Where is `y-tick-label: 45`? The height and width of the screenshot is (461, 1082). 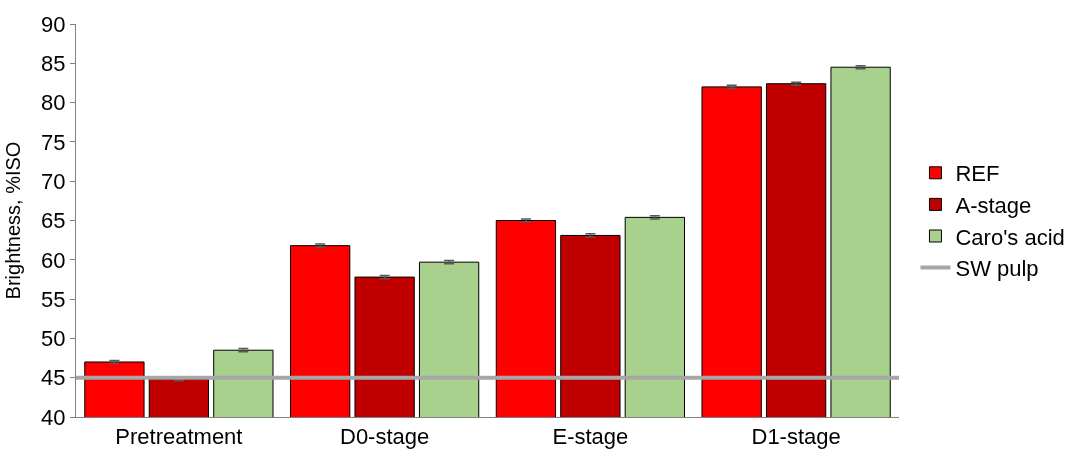
y-tick-label: 45 is located at coordinates (53, 378).